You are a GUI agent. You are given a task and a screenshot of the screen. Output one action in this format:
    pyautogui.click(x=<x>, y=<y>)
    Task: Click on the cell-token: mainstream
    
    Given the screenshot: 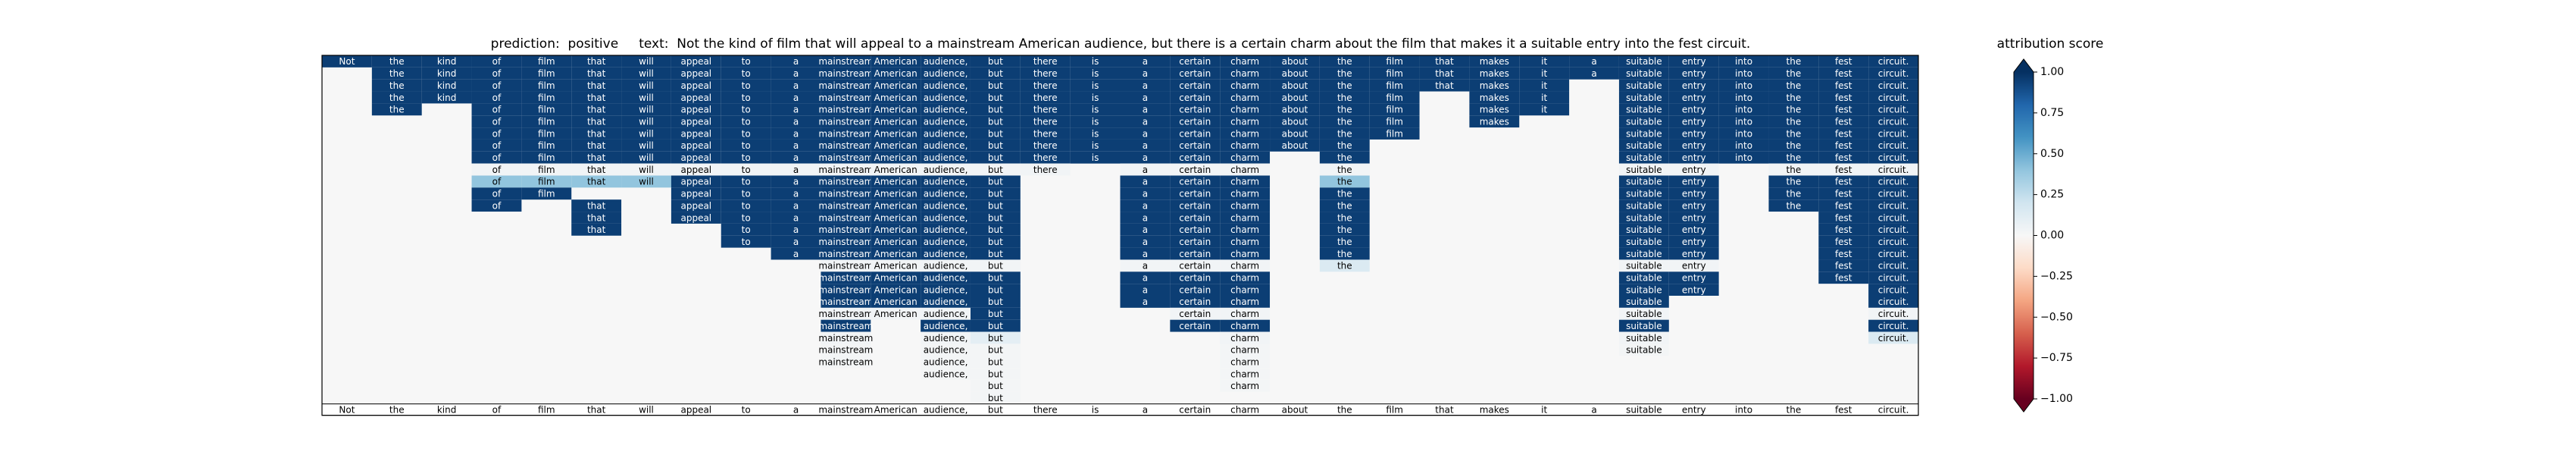 What is the action you would take?
    pyautogui.click(x=845, y=217)
    